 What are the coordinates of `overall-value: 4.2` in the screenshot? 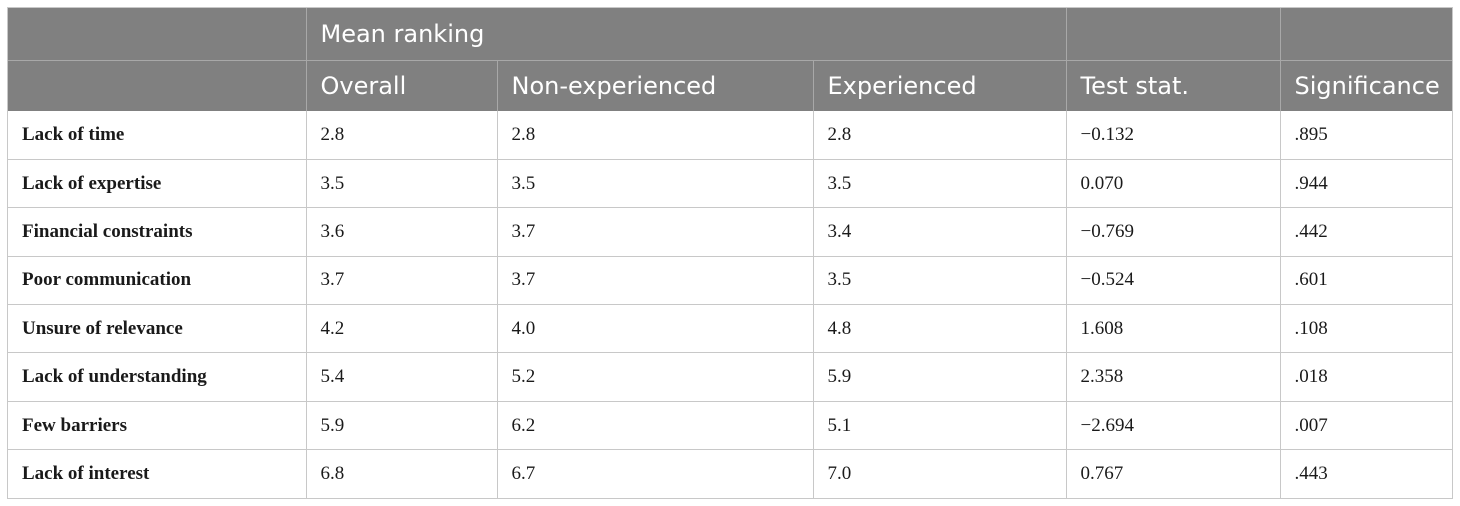 It's located at (401, 328).